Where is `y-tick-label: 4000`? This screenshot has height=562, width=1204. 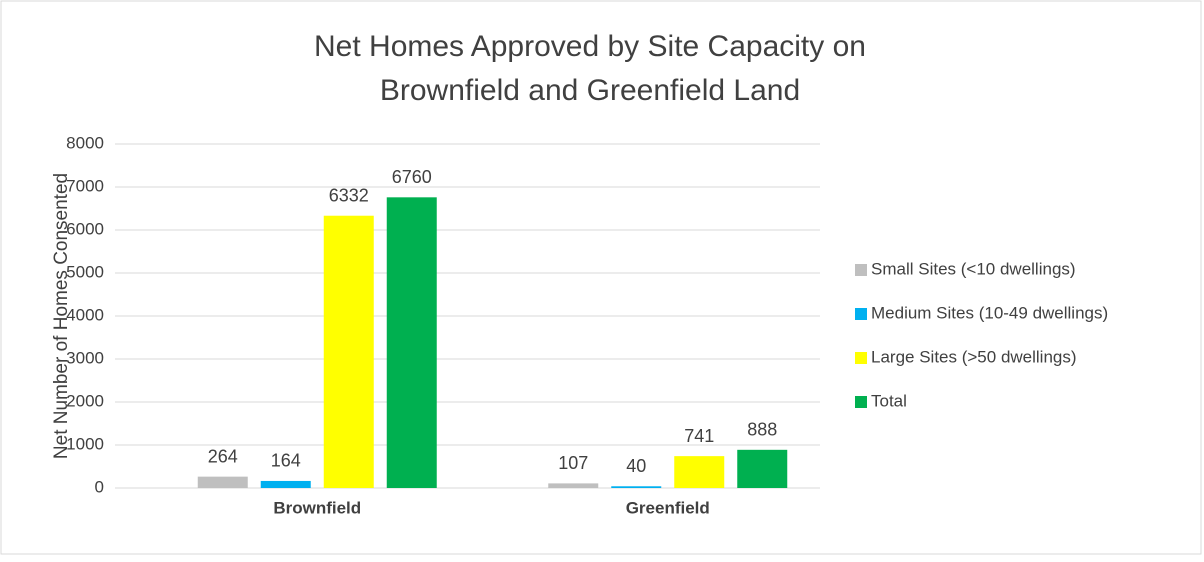
y-tick-label: 4000 is located at coordinates (85, 314).